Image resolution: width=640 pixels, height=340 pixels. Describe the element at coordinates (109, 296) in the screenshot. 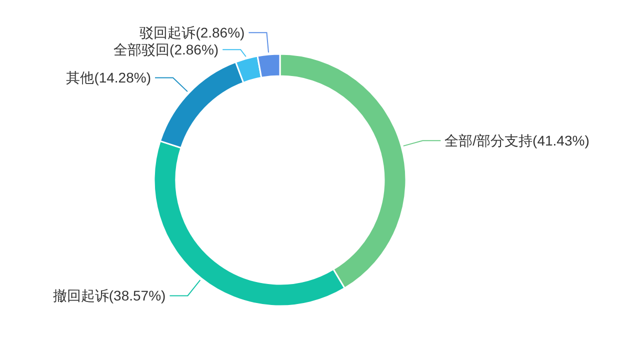

I see `slice-label: 撤回起诉(38.57%)` at that location.